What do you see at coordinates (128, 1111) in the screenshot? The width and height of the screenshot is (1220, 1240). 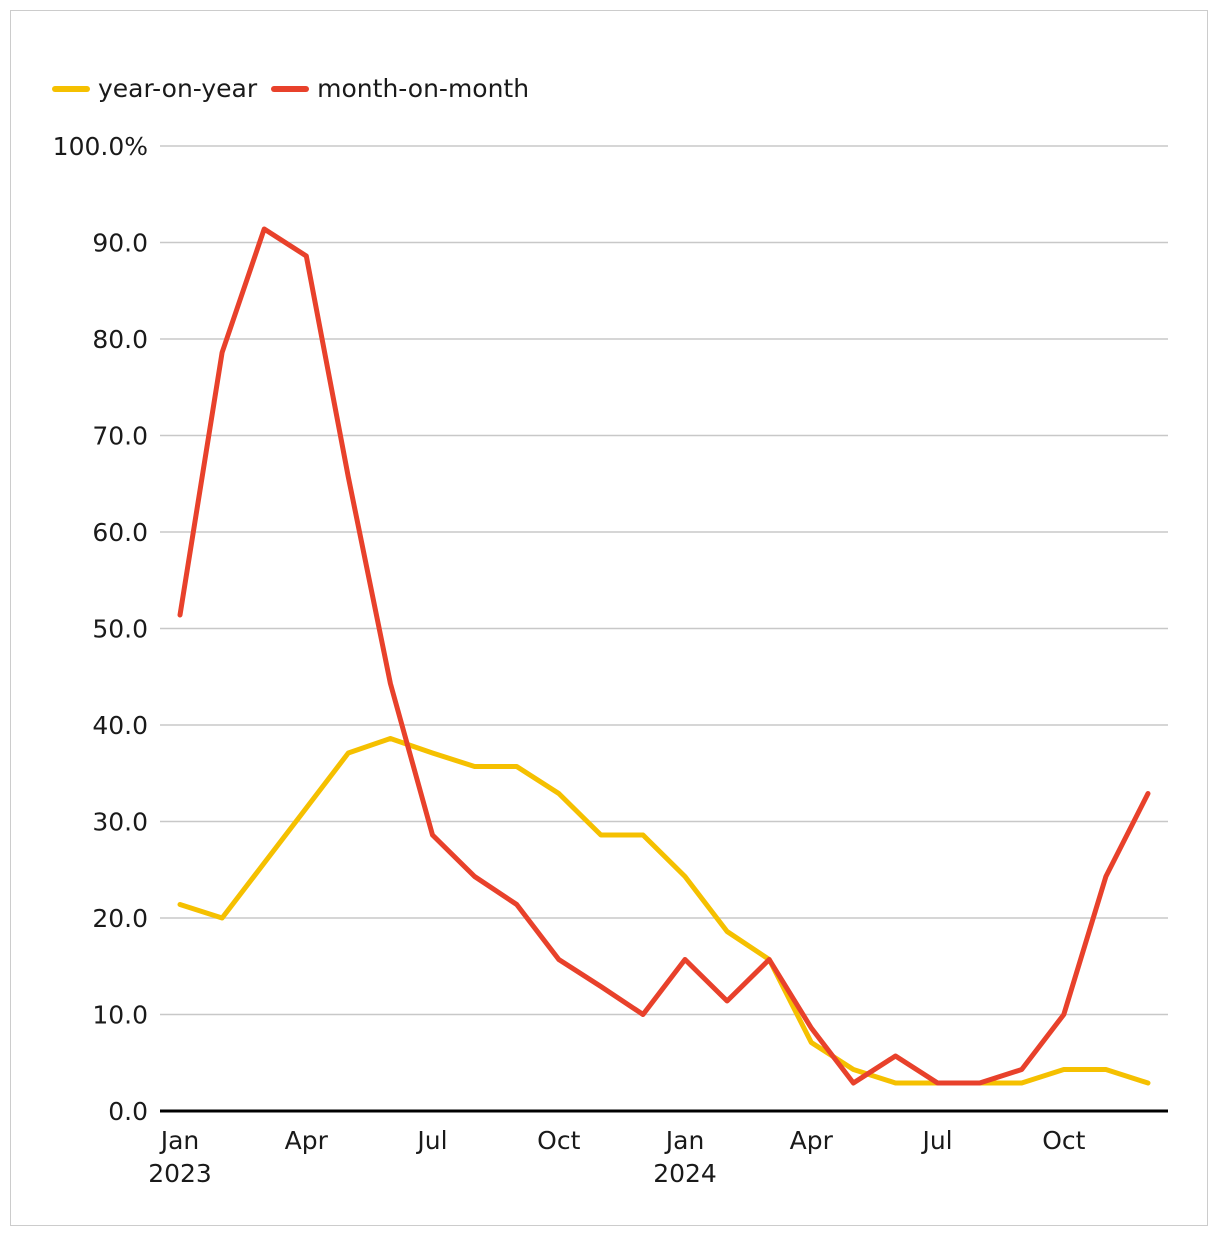 I see `y-tick-label: 0.0` at bounding box center [128, 1111].